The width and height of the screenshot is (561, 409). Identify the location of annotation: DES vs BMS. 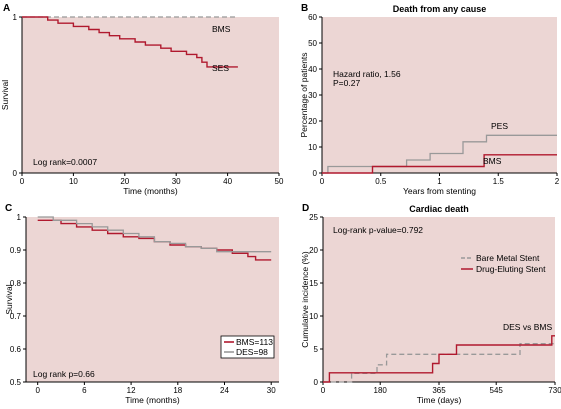
(527, 327).